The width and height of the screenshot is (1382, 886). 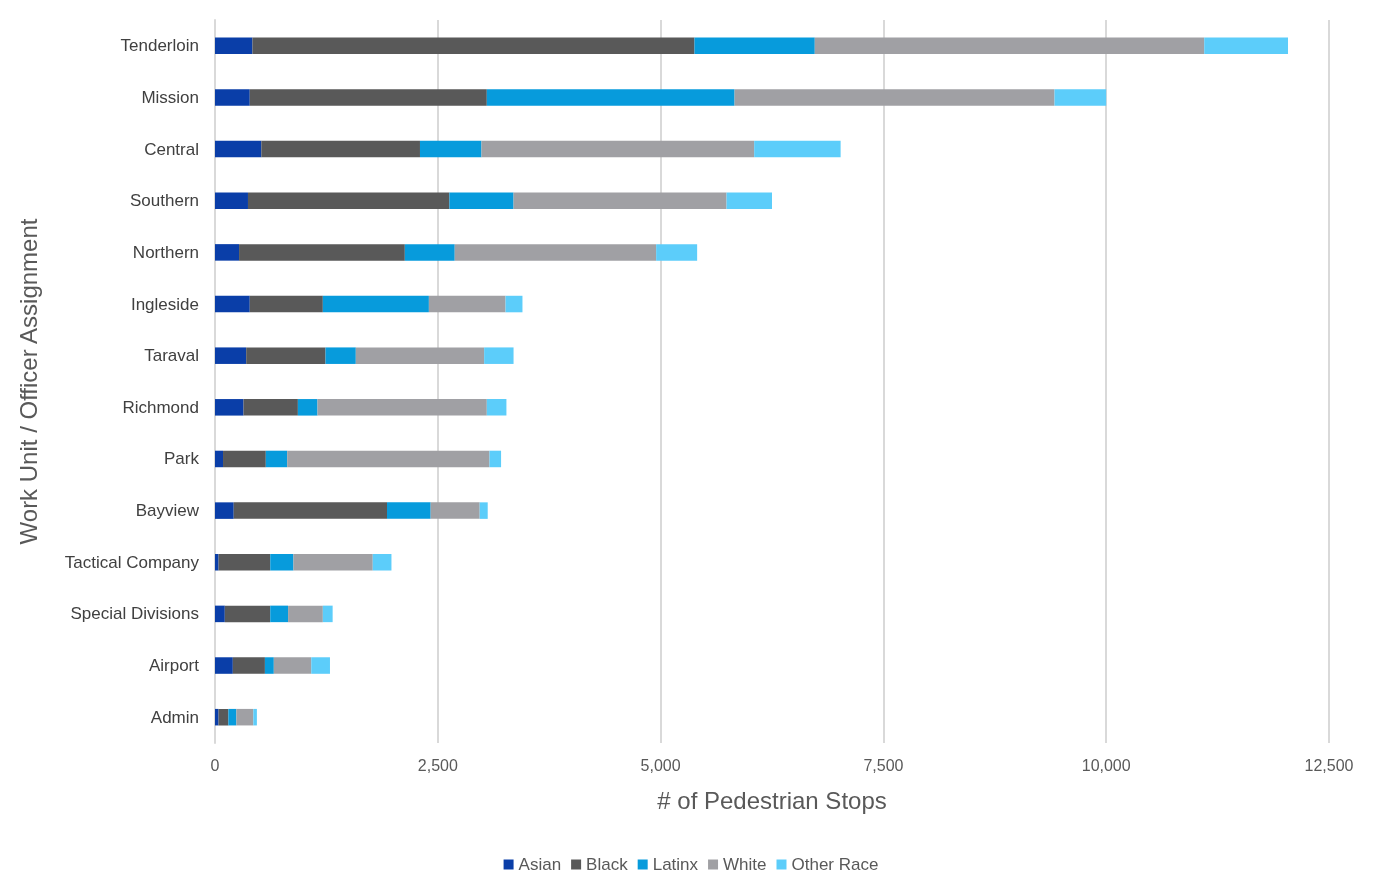 What do you see at coordinates (607, 864) in the screenshot?
I see `legend-label: Black` at bounding box center [607, 864].